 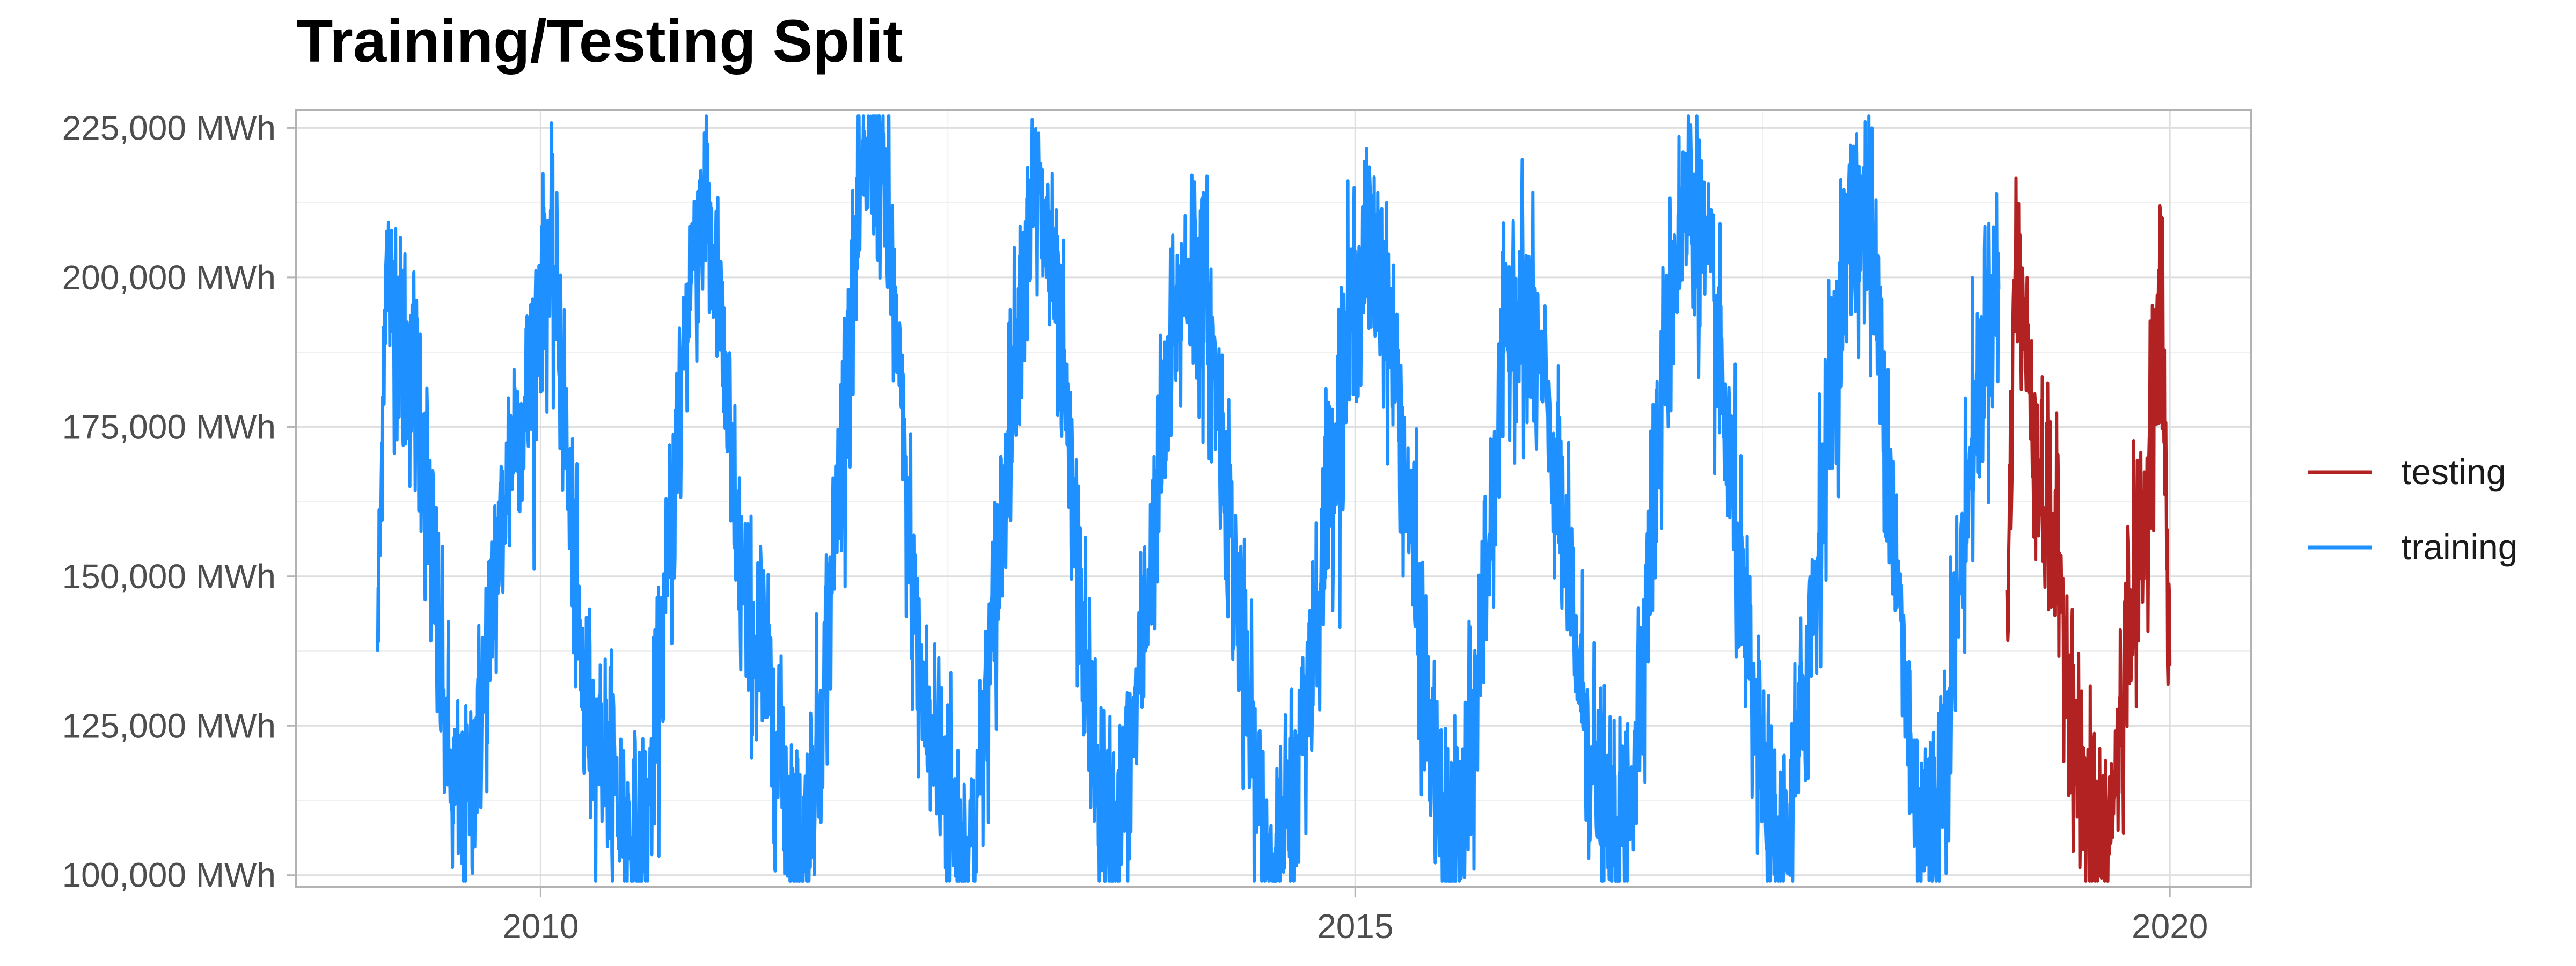 I want to click on x-tick-label: 2015, so click(x=1355, y=926).